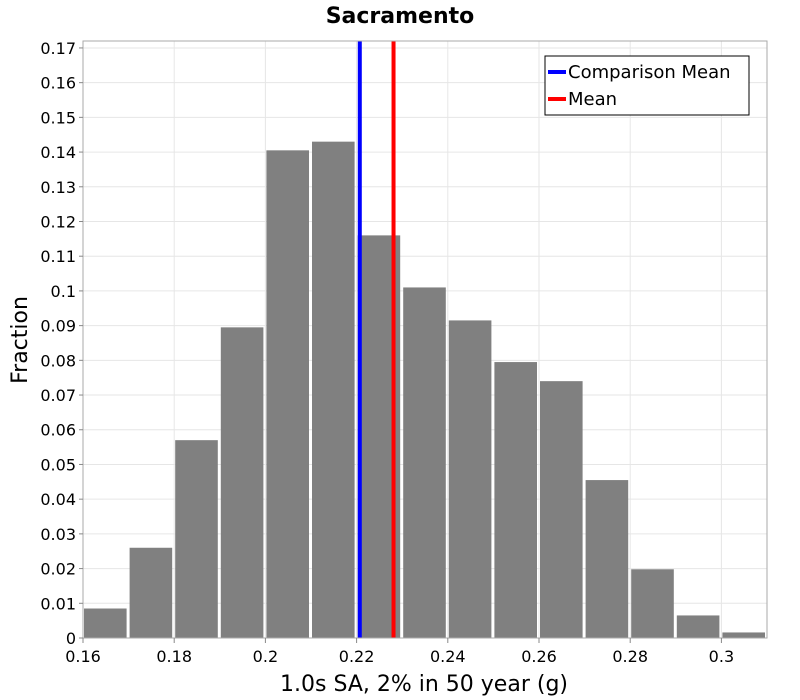 Image resolution: width=800 pixels, height=700 pixels. What do you see at coordinates (592, 99) in the screenshot?
I see `legend-label-mean: Mean` at bounding box center [592, 99].